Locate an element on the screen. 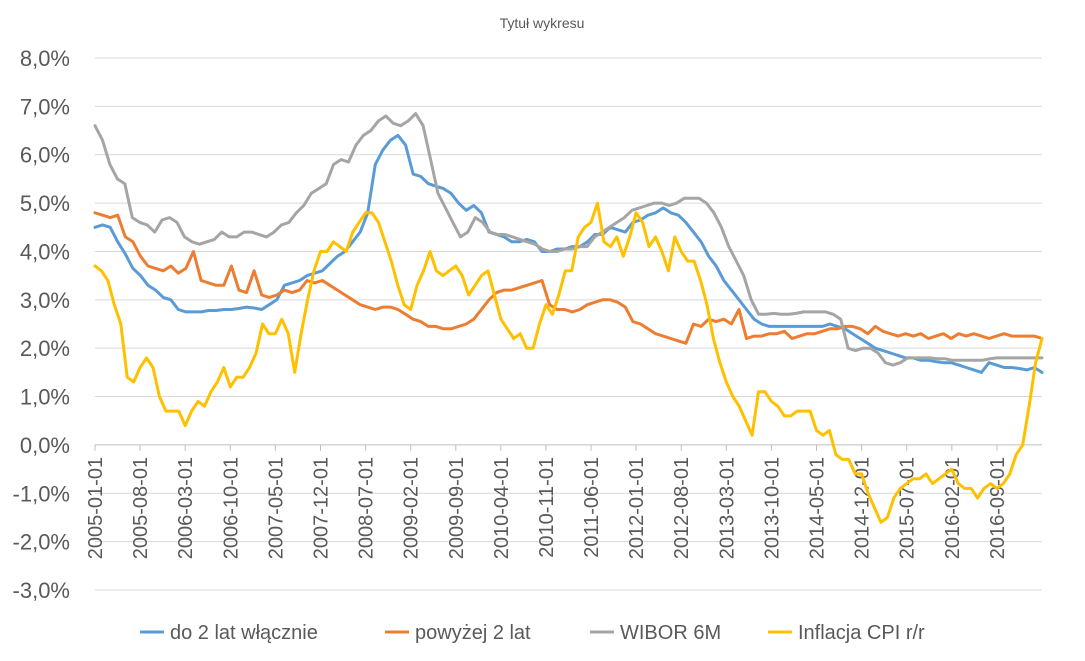 This screenshot has height=661, width=1085. x-tick-label: 2009-02-01 is located at coordinates (412, 508).